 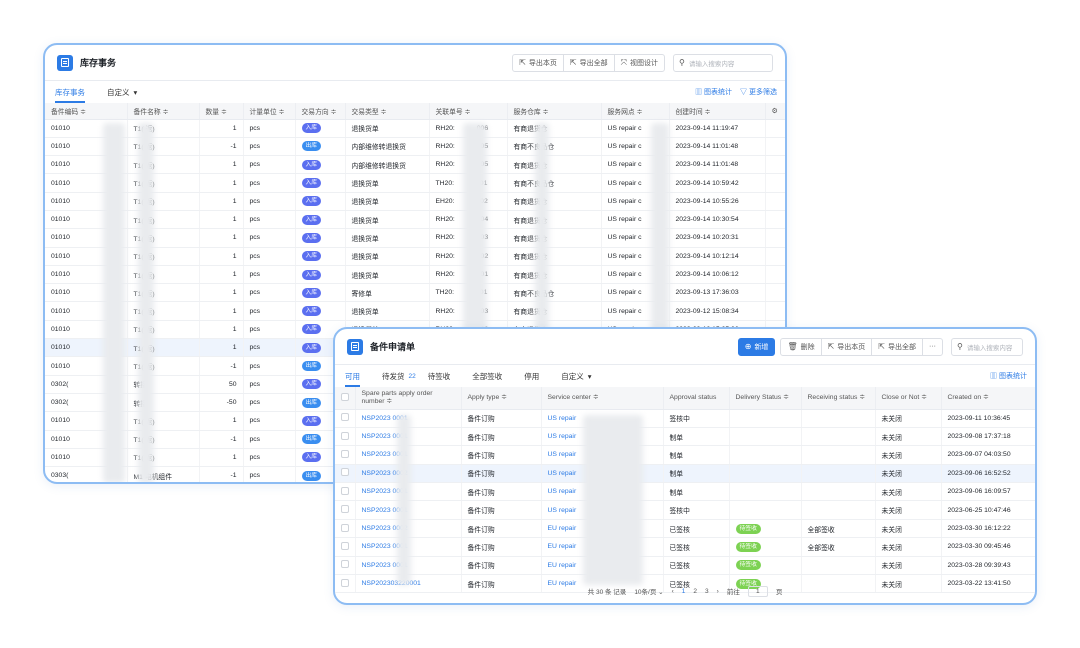 What do you see at coordinates (501, 398) in the screenshot?
I see `column-header: Apply type ≑` at bounding box center [501, 398].